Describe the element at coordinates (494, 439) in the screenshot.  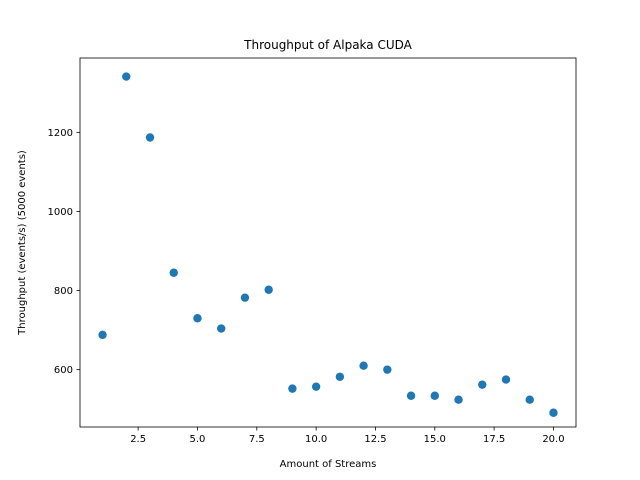
I see `x-tick-label: 17.5` at that location.